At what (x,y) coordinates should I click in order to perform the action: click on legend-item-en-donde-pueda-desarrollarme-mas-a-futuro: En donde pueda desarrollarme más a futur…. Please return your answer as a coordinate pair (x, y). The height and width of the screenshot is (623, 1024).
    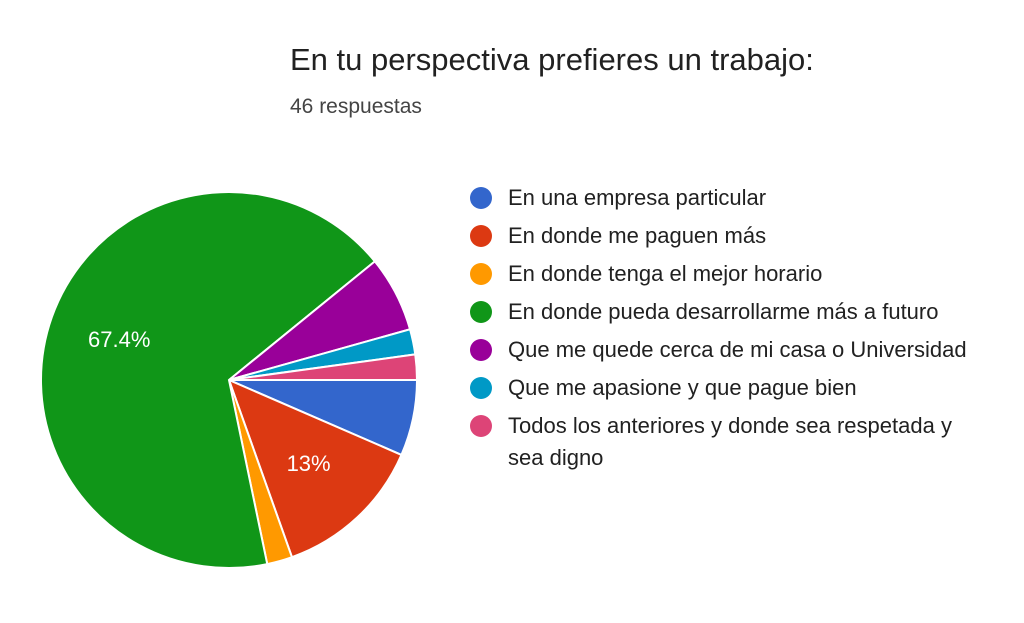
    Looking at the image, I should click on (730, 312).